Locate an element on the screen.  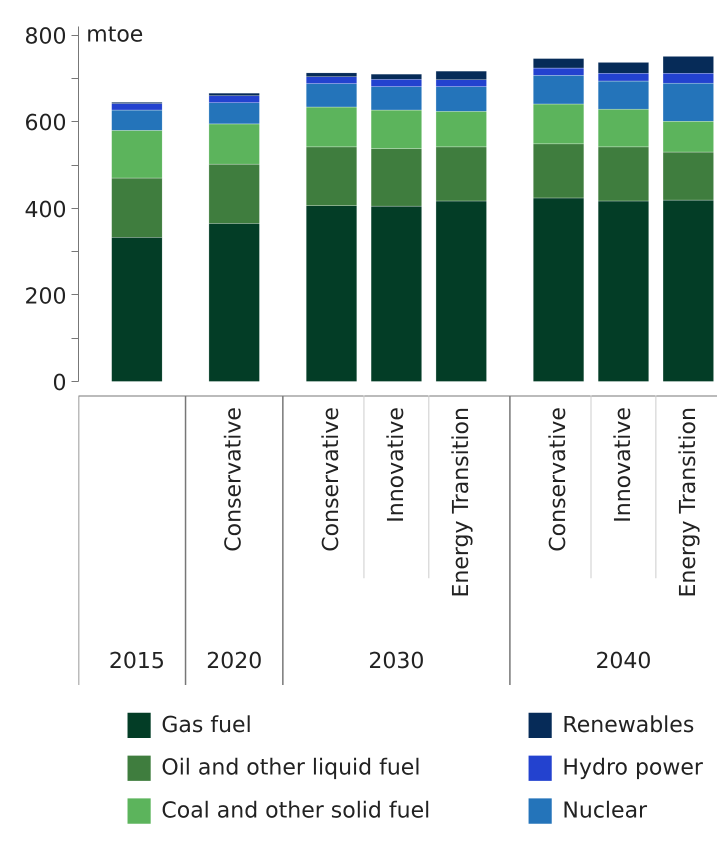
category-label: 2015 is located at coordinates (136, 661).